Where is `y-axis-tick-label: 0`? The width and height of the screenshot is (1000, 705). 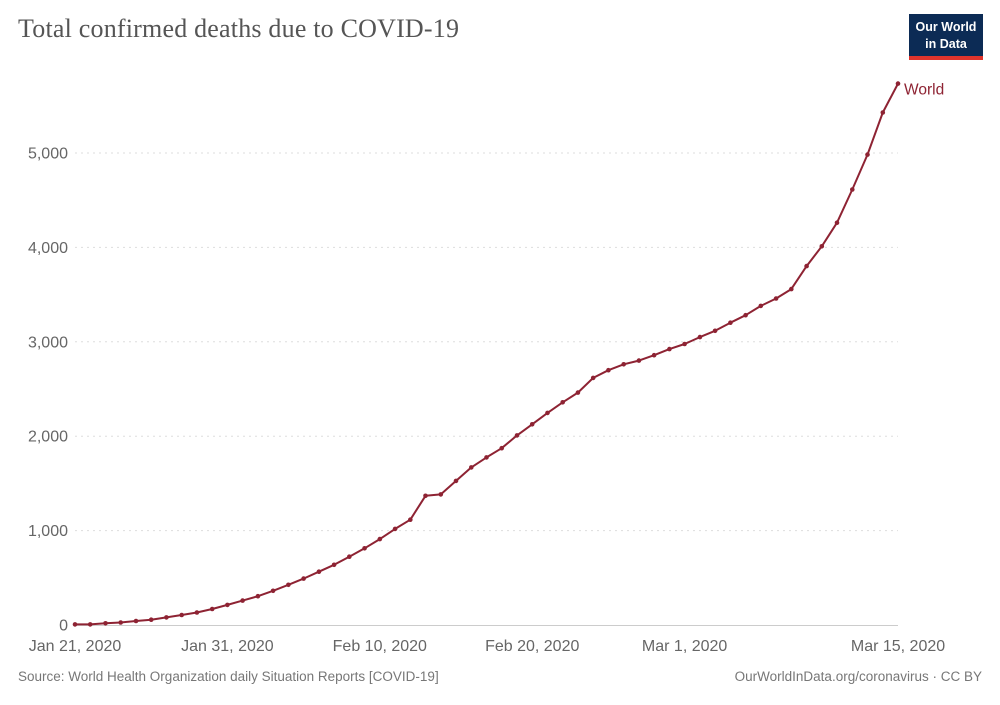 y-axis-tick-label: 0 is located at coordinates (63, 626).